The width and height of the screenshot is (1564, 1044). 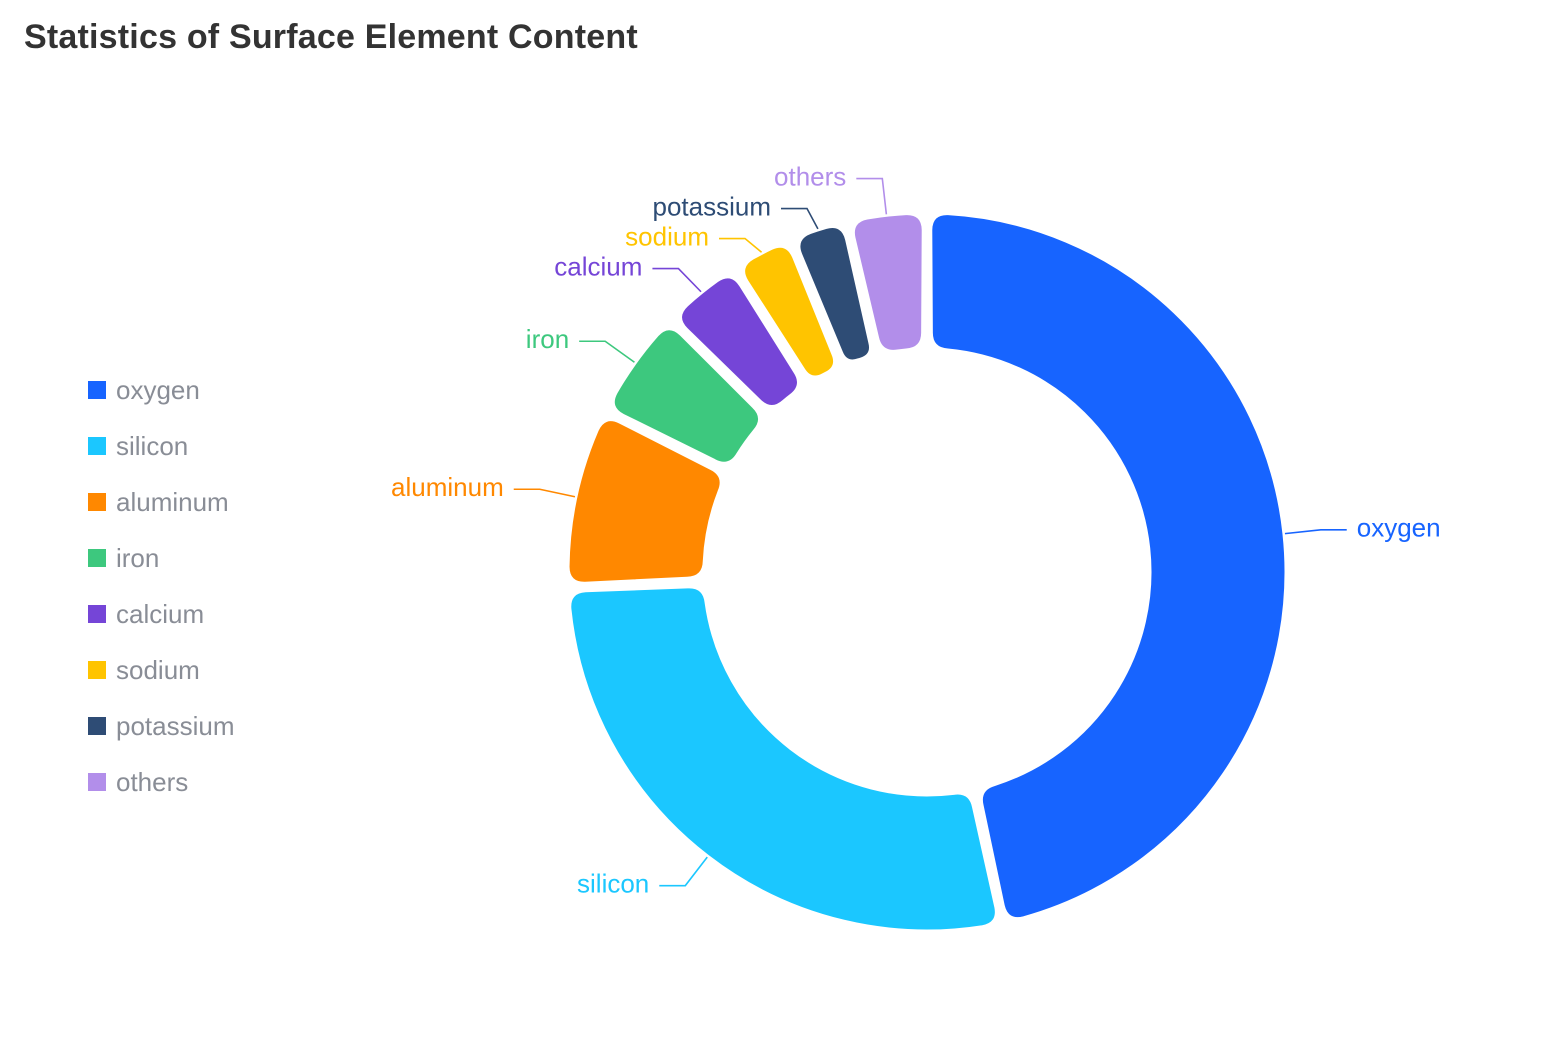 I want to click on slice-label-sodium: sodium, so click(x=667, y=236).